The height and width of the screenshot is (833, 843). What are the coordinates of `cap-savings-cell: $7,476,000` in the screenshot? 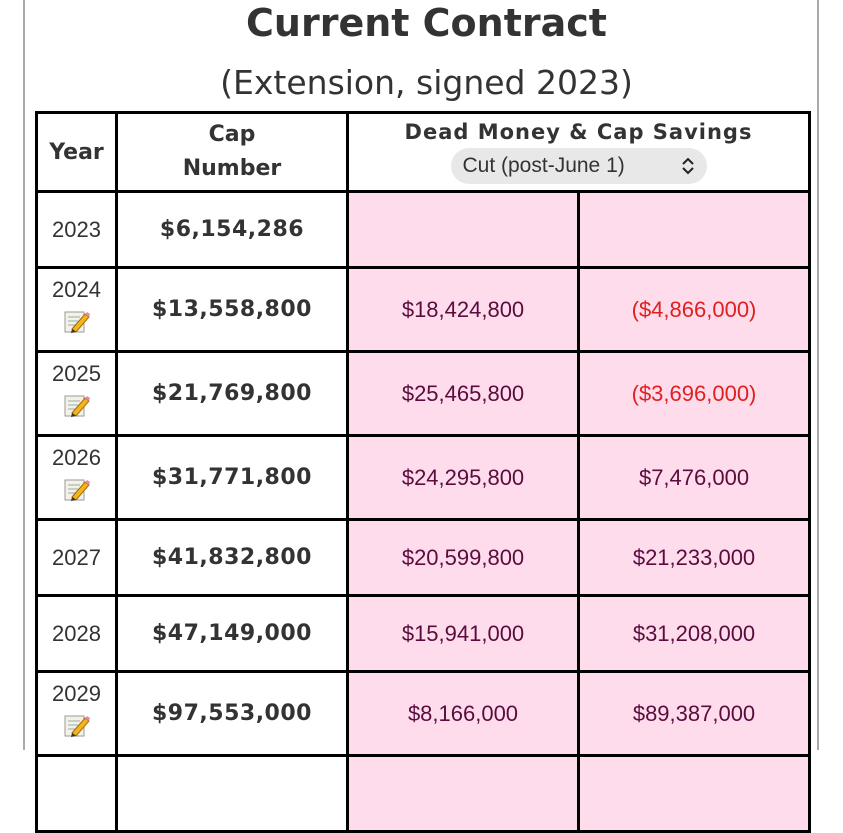 It's located at (694, 477).